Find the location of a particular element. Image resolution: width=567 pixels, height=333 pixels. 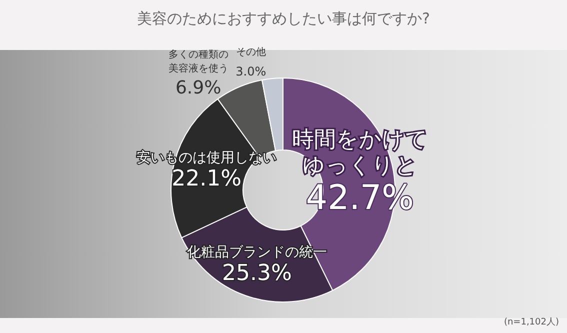

data-label: 25.3% is located at coordinates (257, 273).